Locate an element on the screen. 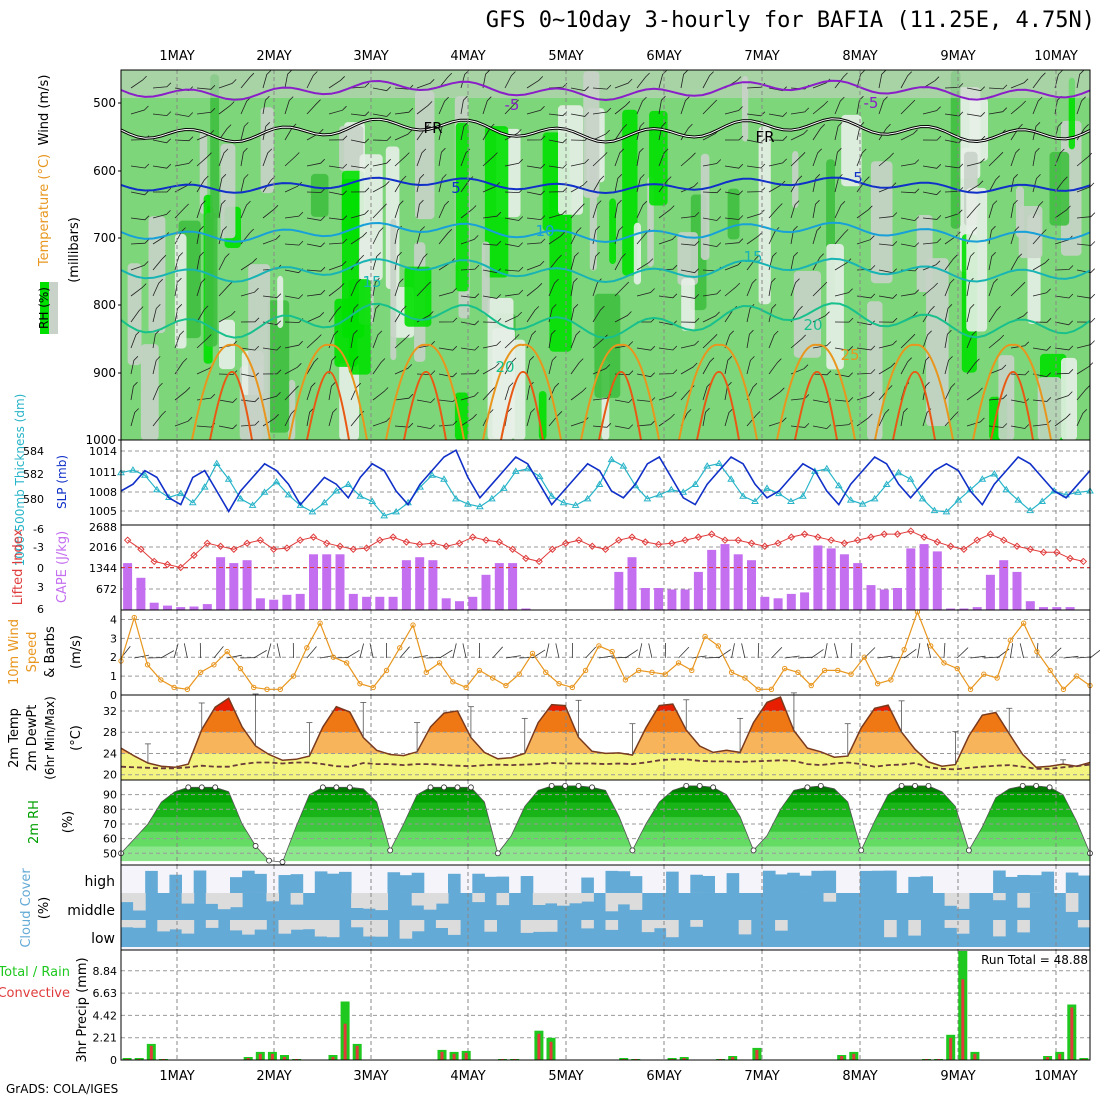 Image resolution: width=1100 pixels, height=1100 pixels. cape-tick-label: 672 is located at coordinates (106, 589).